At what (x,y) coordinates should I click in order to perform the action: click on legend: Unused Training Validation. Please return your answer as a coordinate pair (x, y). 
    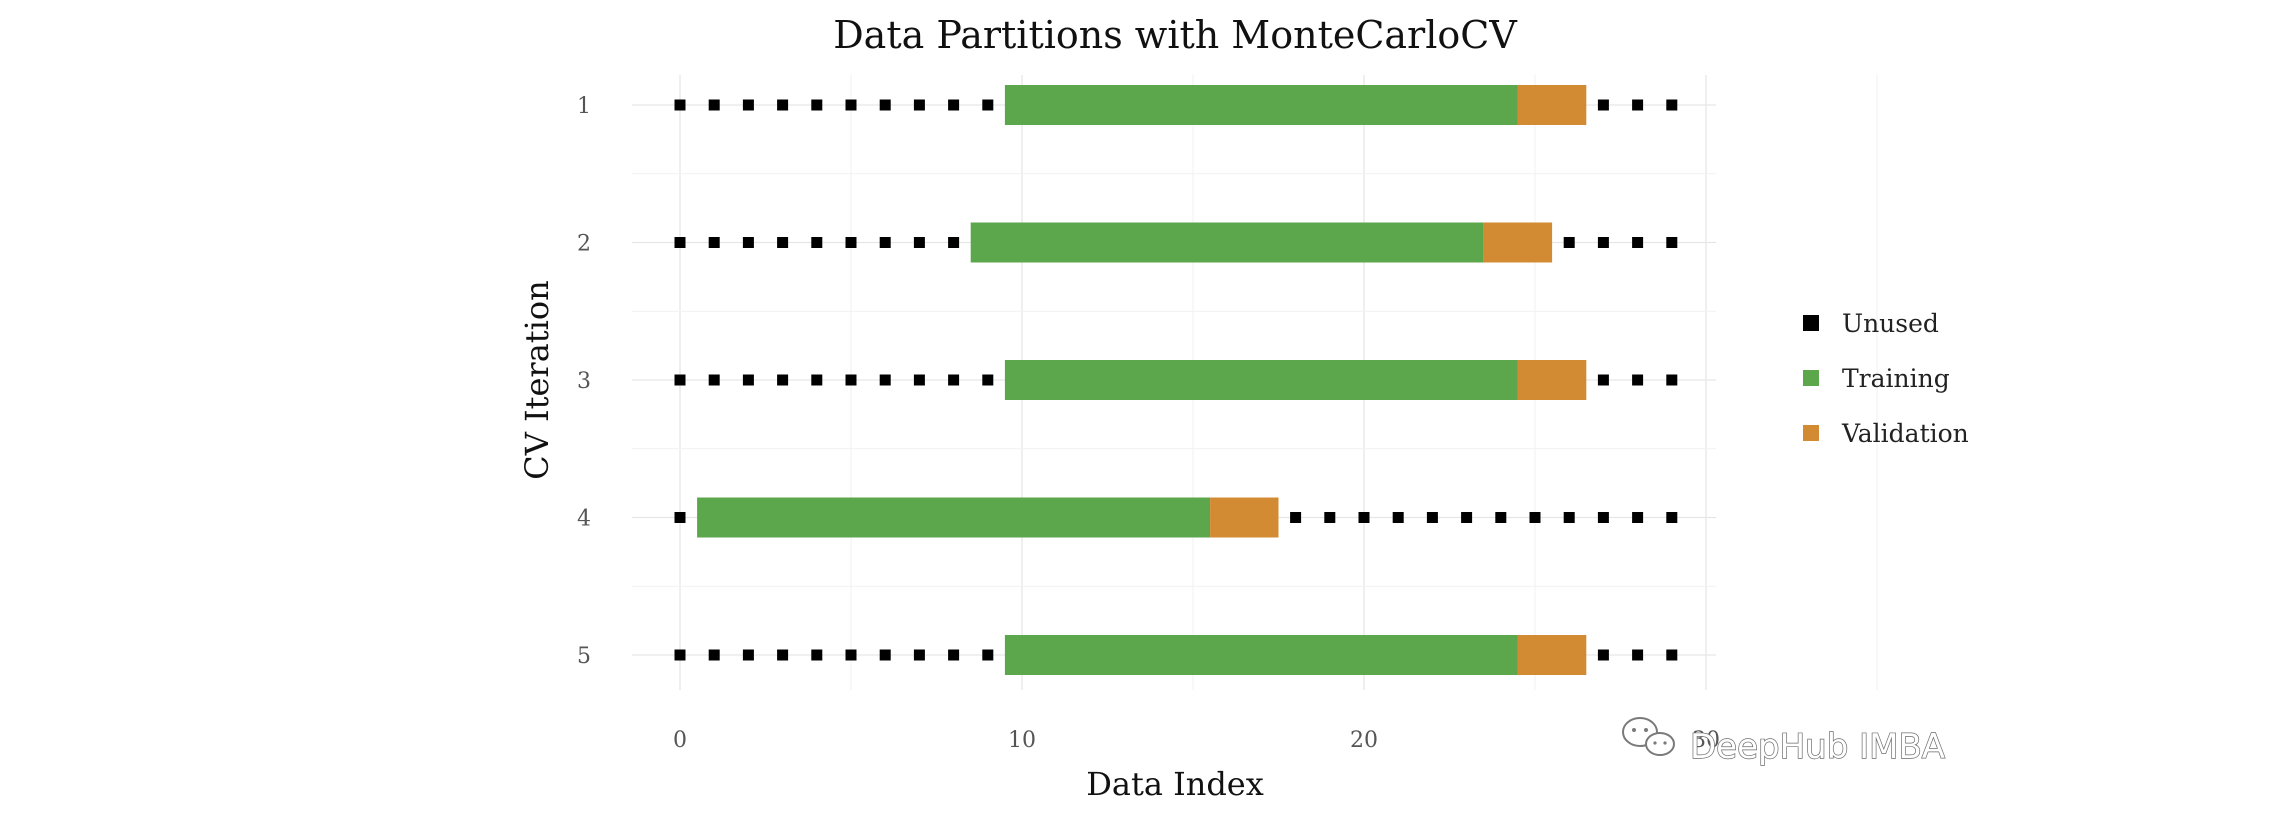
    Looking at the image, I should click on (1886, 378).